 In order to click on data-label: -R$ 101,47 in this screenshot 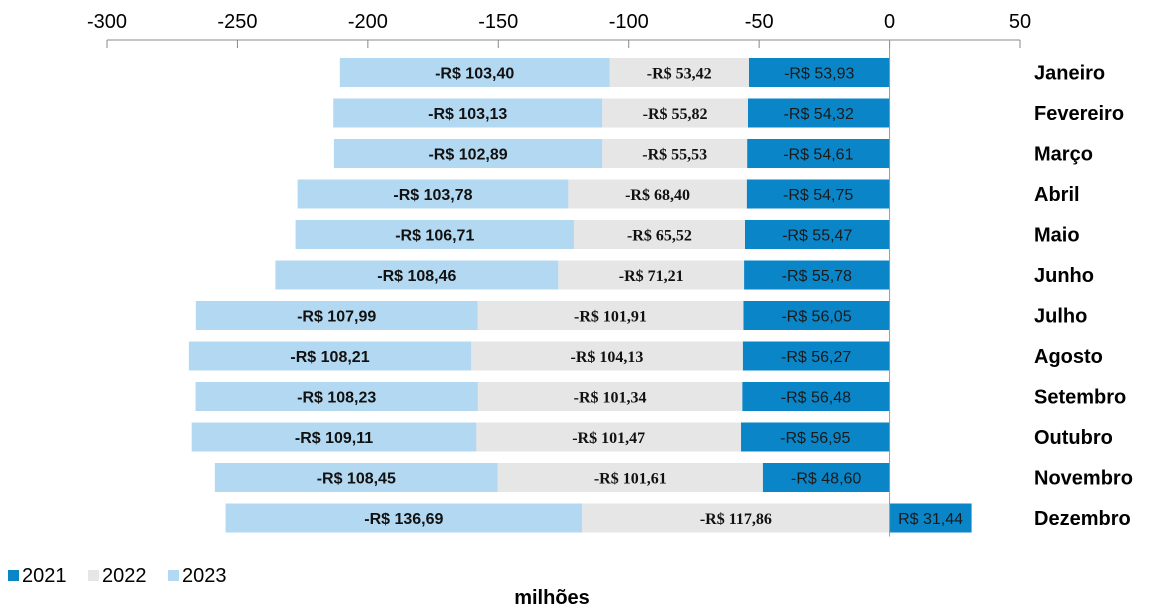, I will do `click(608, 438)`.